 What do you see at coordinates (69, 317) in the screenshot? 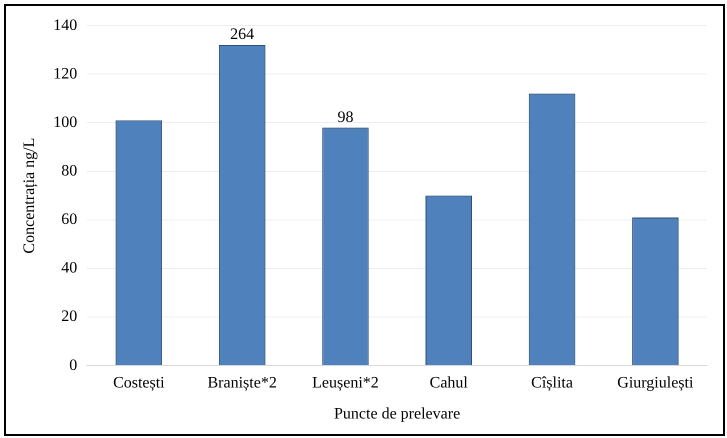
I see `y-tick-label: 20` at bounding box center [69, 317].